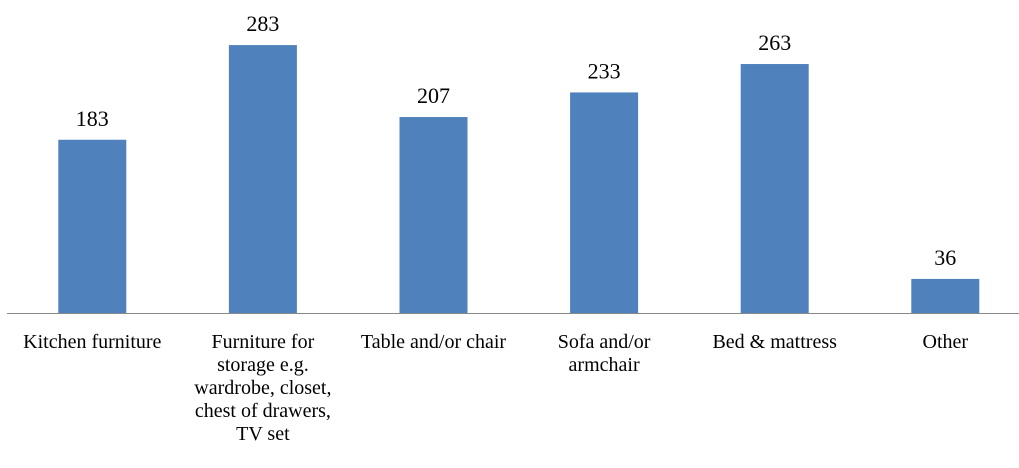  What do you see at coordinates (262, 23) in the screenshot?
I see `data-label: 283` at bounding box center [262, 23].